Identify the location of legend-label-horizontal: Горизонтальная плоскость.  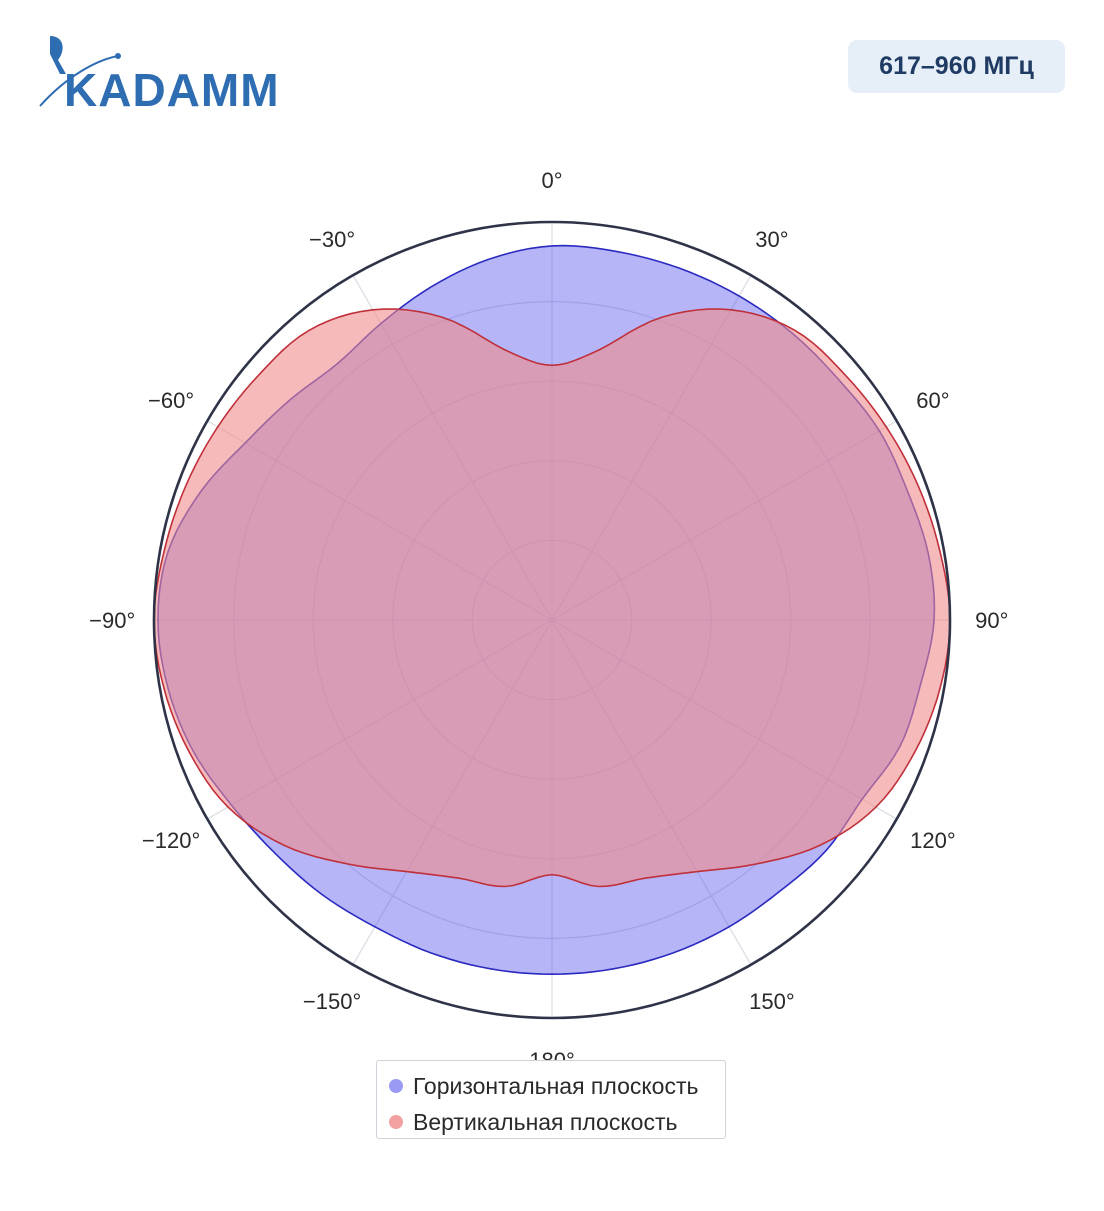
(556, 1085).